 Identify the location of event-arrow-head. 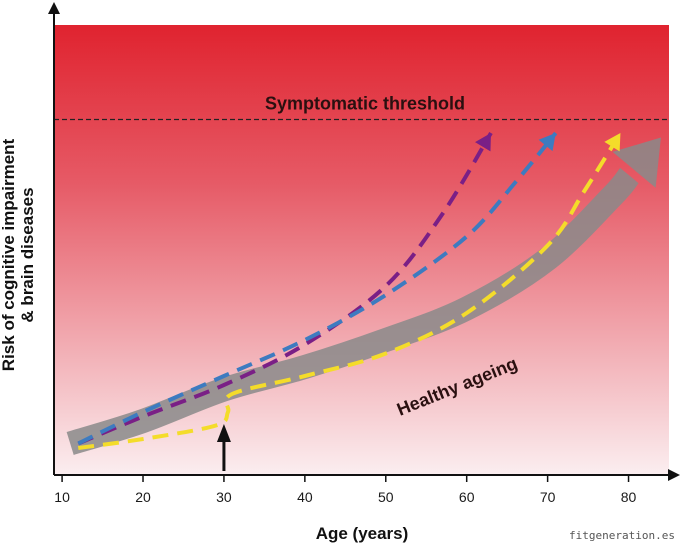
(223, 433).